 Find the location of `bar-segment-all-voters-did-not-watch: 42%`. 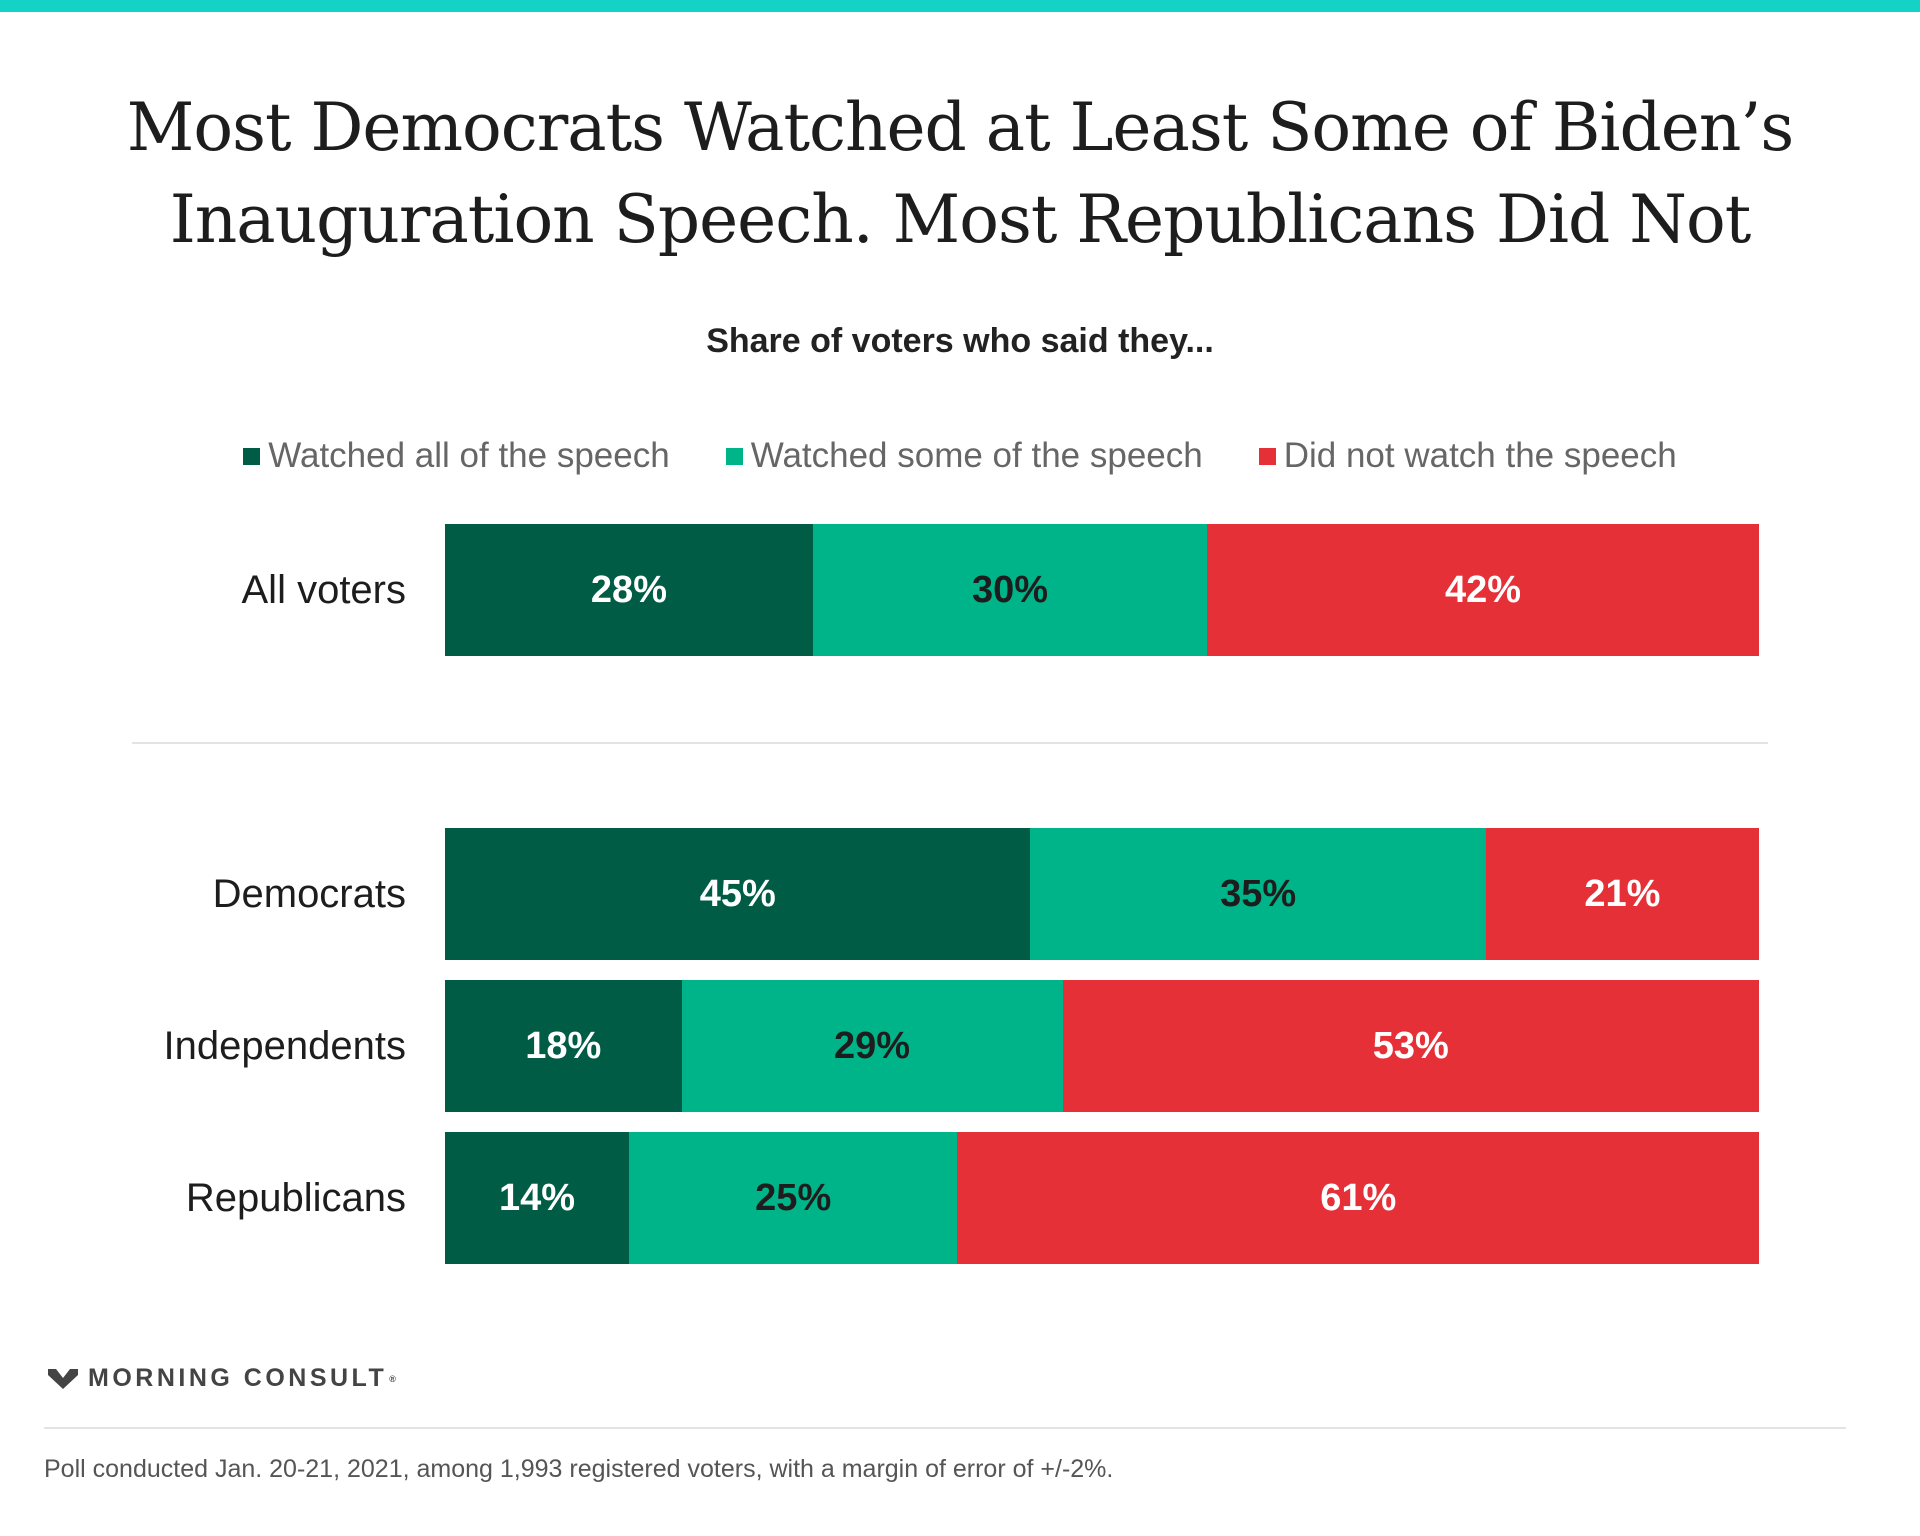

bar-segment-all-voters-did-not-watch: 42% is located at coordinates (1483, 590).